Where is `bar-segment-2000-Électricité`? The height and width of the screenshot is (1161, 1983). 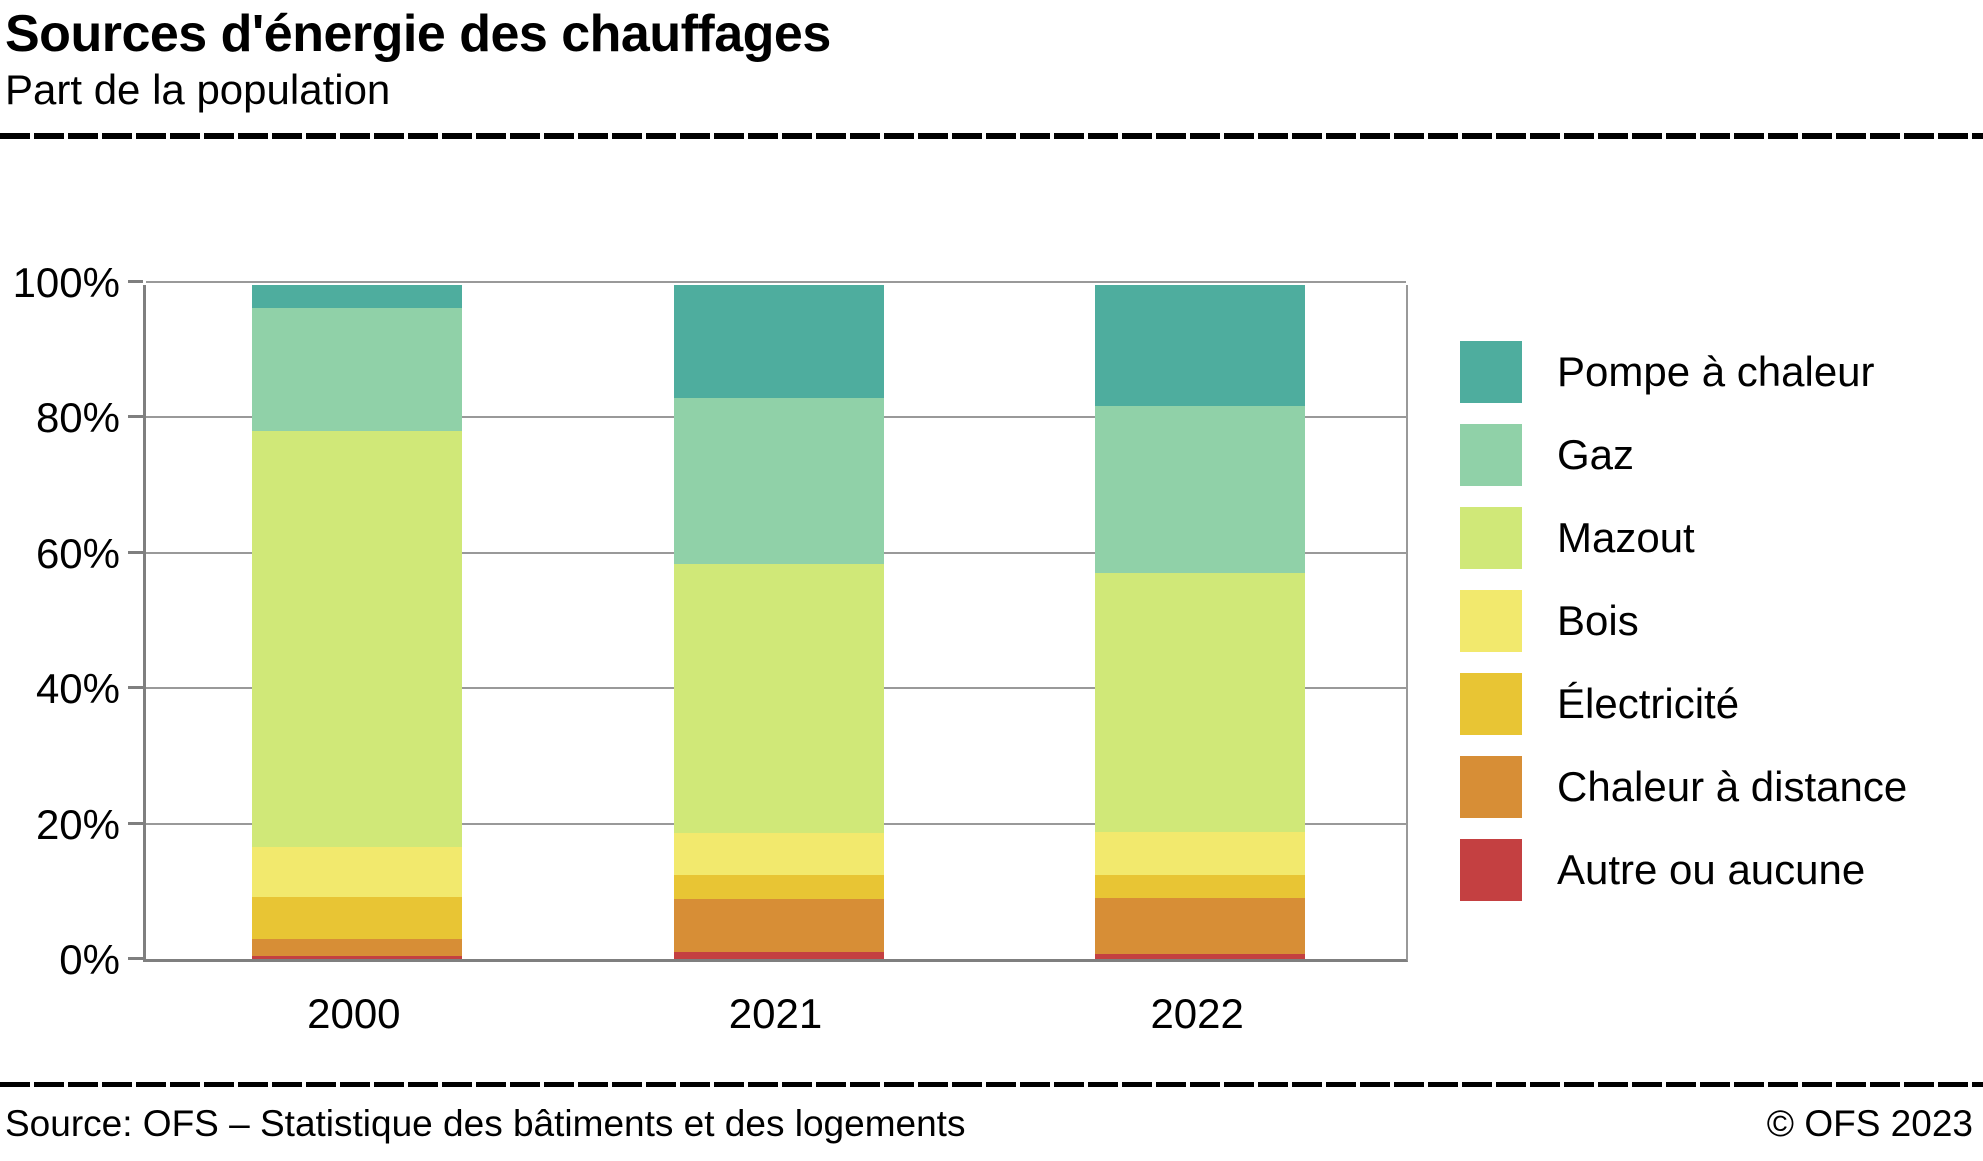
bar-segment-2000-Électricité is located at coordinates (356, 917).